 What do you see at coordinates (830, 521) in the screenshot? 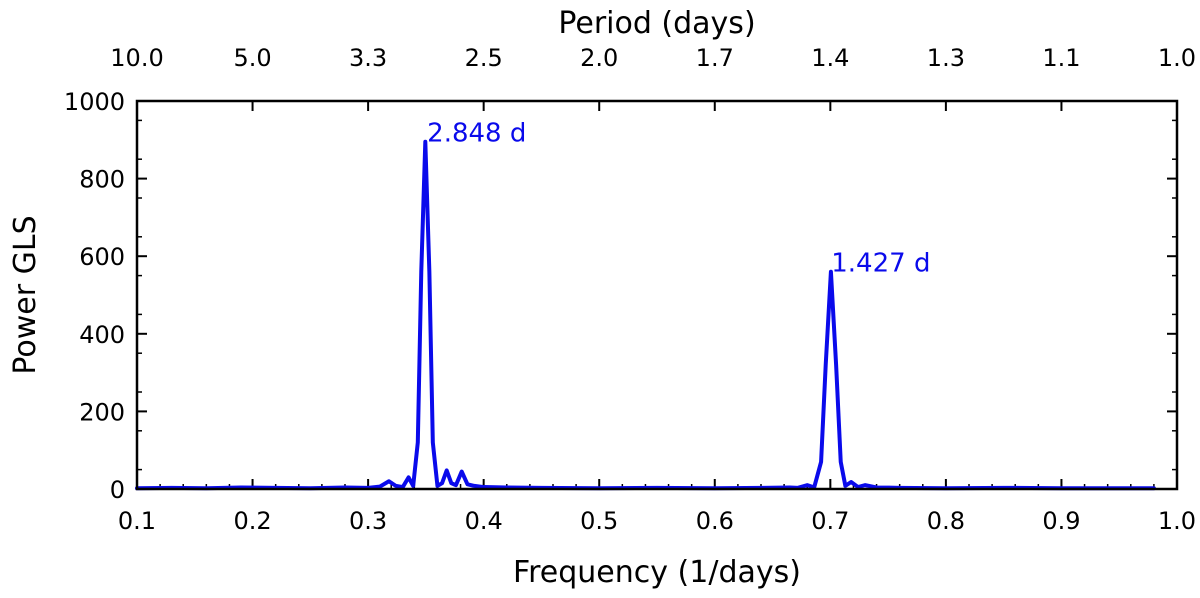
I see `x-tick-label: 0.7` at bounding box center [830, 521].